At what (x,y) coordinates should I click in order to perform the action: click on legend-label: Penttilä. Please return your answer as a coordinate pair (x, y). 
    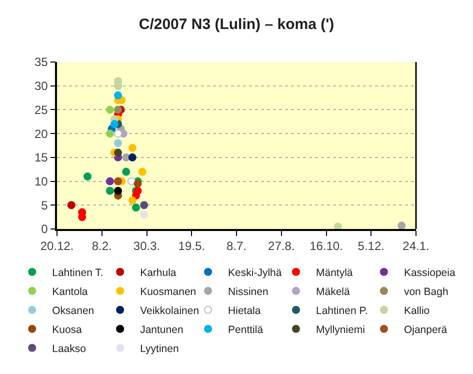
    Looking at the image, I should click on (246, 330).